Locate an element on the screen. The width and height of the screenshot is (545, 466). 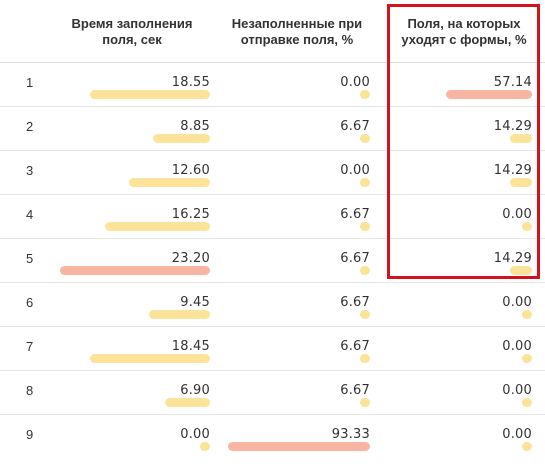
cell-fill-time-value: 18.45 is located at coordinates (190, 346).